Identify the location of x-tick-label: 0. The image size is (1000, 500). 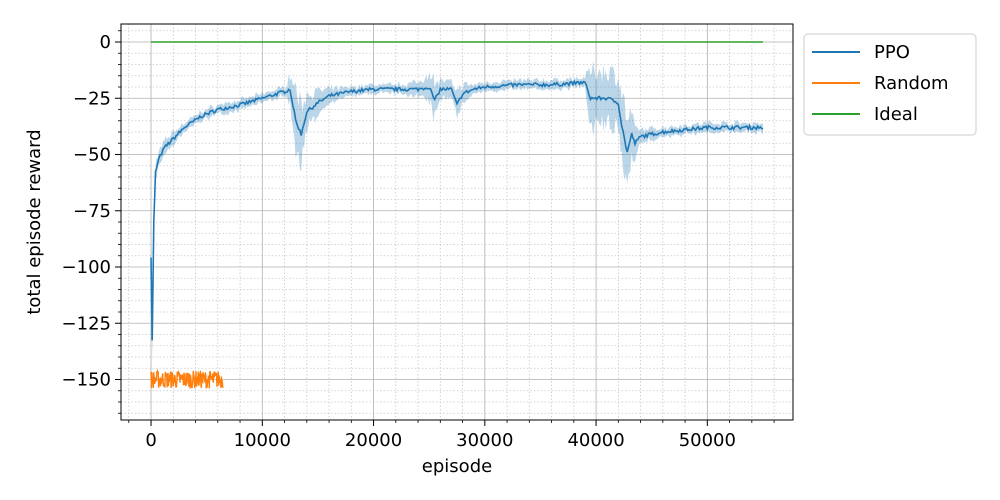
(150, 440).